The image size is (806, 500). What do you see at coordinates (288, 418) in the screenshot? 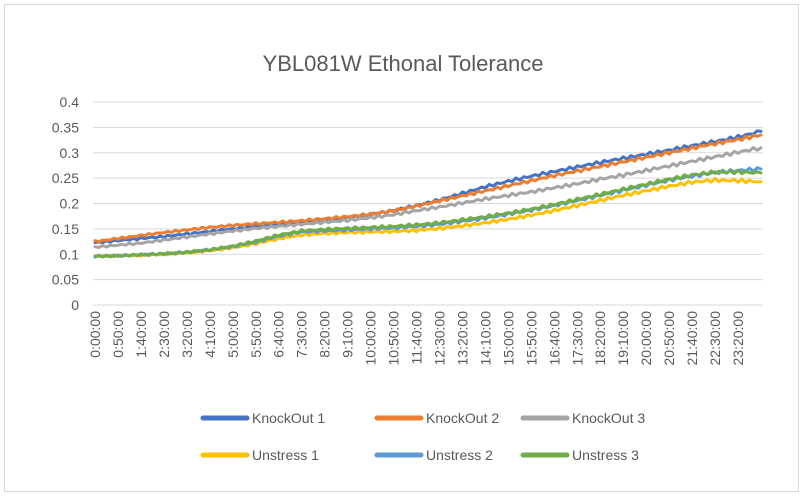
I see `legend-label: KnockOut 1` at bounding box center [288, 418].